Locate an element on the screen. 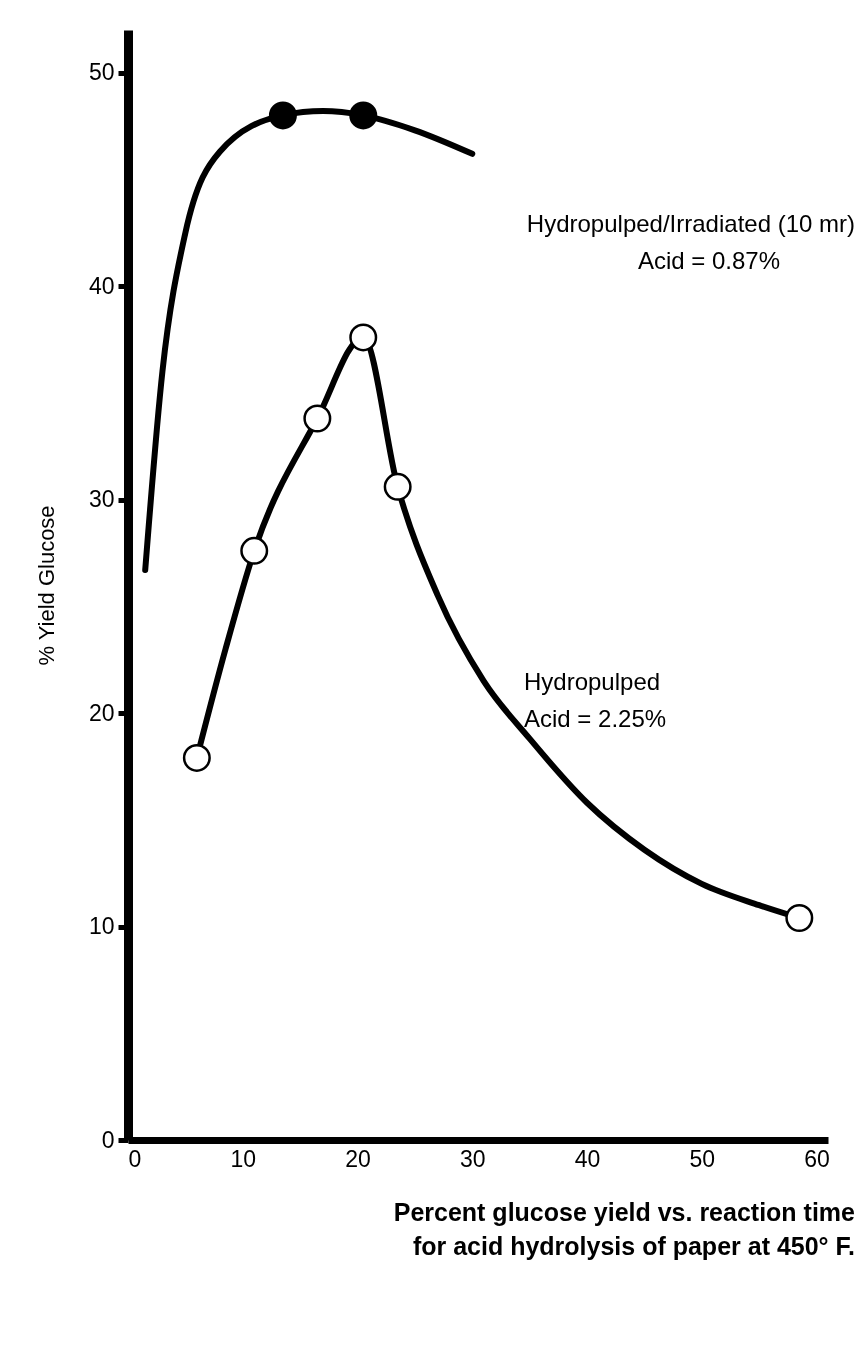 The image size is (868, 1369). x-tick-label: 0 is located at coordinates (135, 1158).